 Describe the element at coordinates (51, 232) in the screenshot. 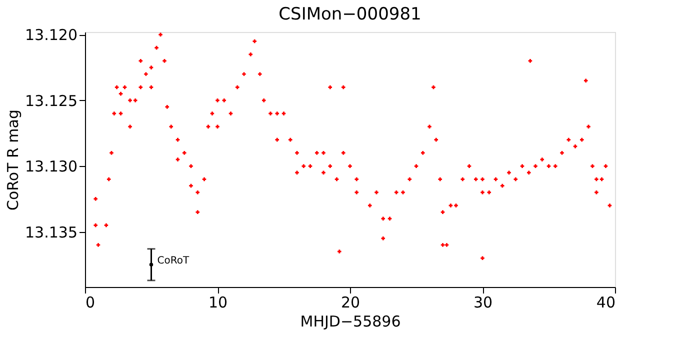

I see `y-tick-label: 13.135` at that location.